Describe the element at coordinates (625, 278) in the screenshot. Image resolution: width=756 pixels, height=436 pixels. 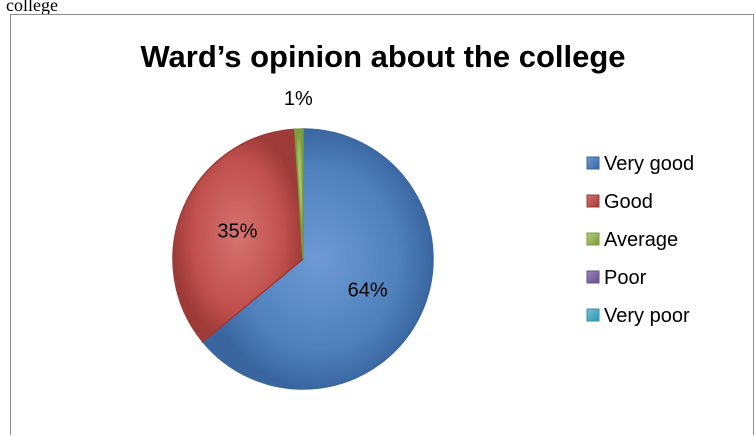
I see `legend-label-poor: Poor` at that location.